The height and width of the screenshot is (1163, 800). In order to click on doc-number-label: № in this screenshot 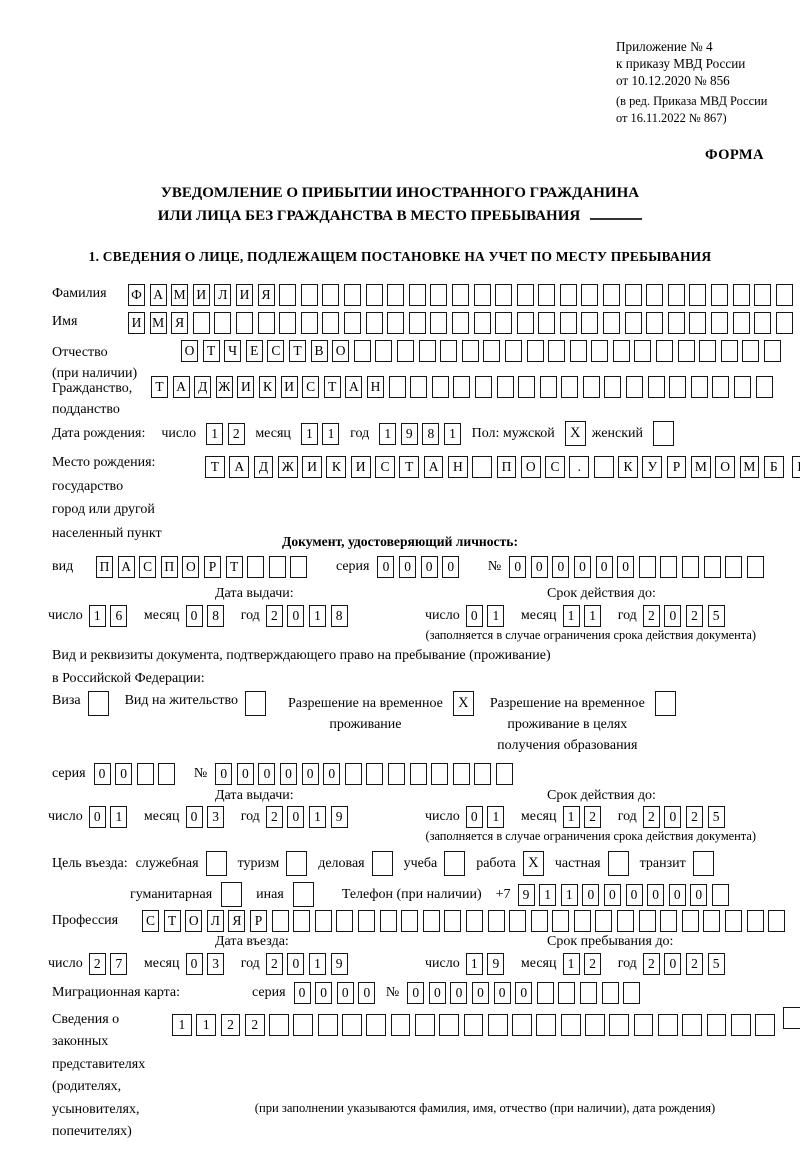, I will do `click(494, 566)`.